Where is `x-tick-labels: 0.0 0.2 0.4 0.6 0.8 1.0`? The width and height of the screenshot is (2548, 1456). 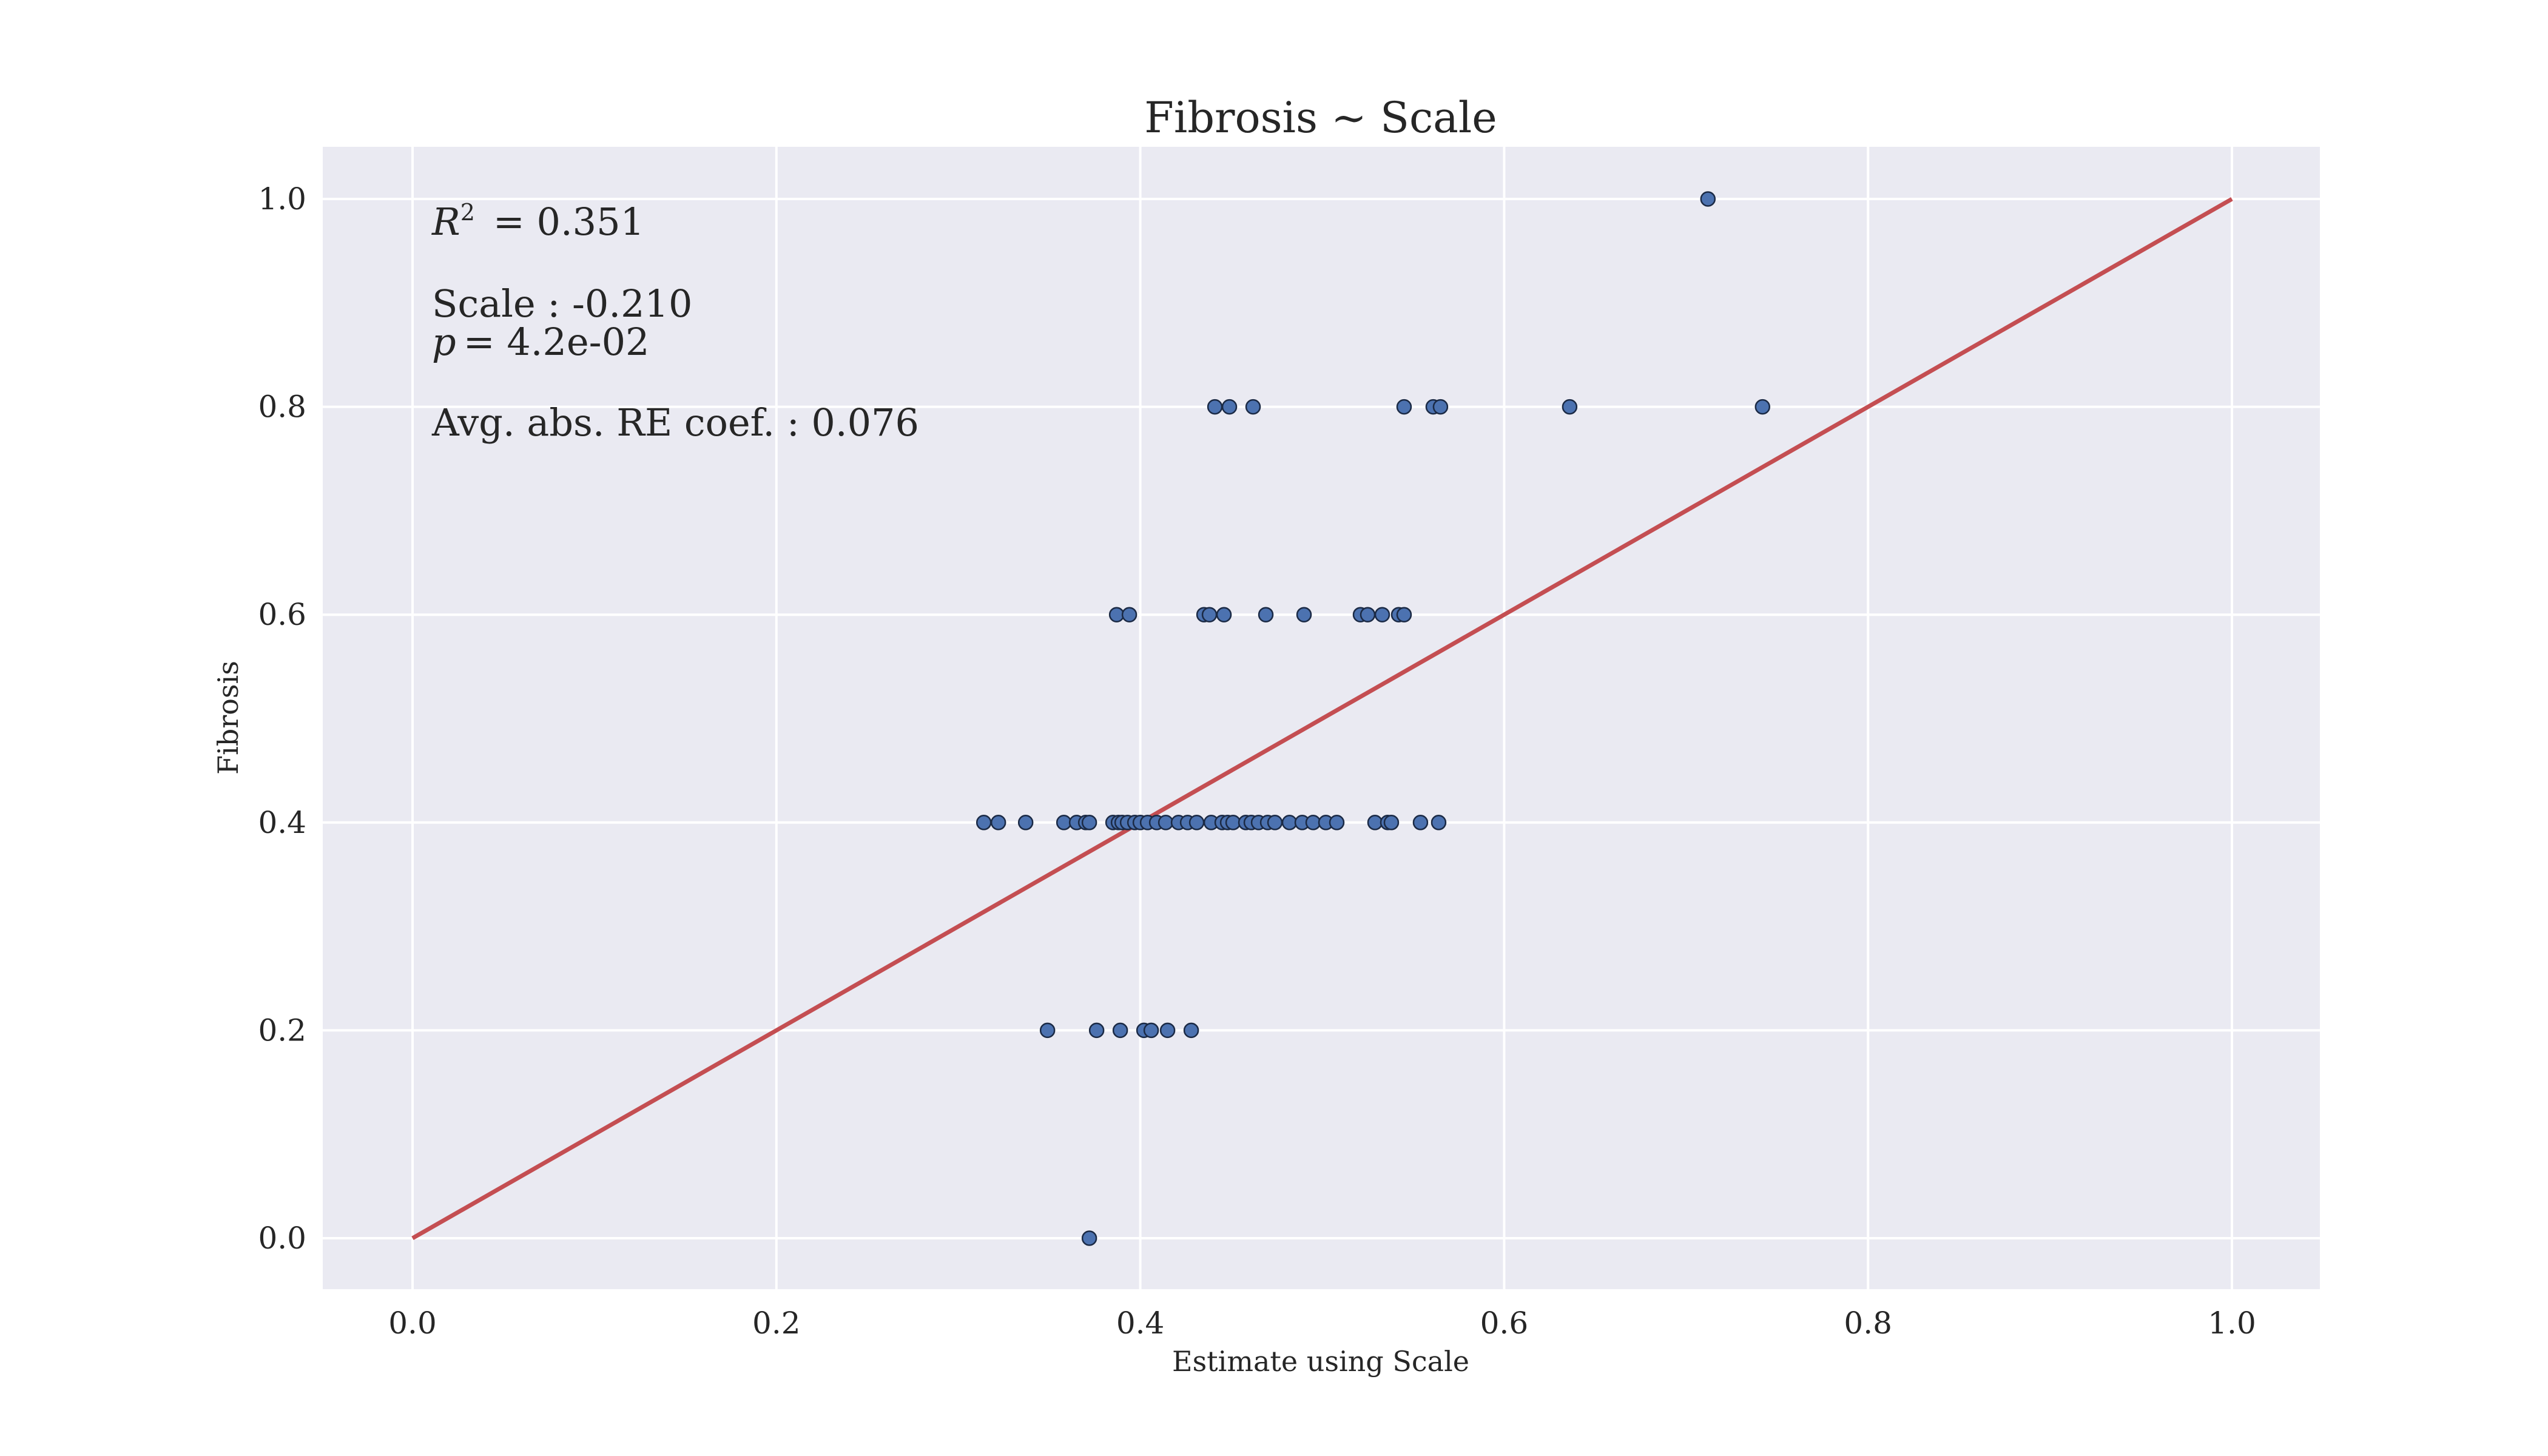
x-tick-labels: 0.0 0.2 0.4 0.6 0.8 1.0 is located at coordinates (1322, 1323).